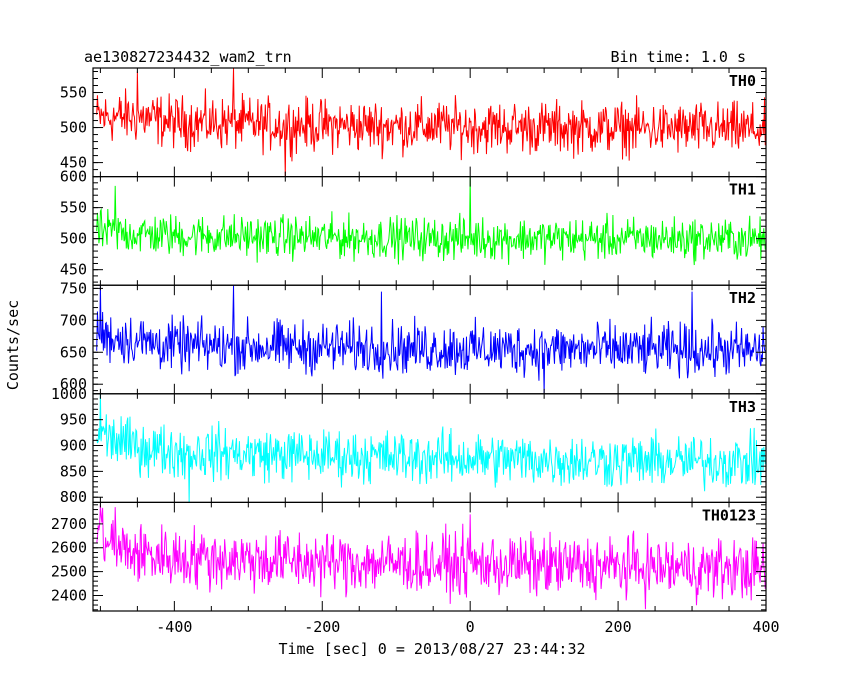 The width and height of the screenshot is (850, 680). I want to click on x-tick-label: 200, so click(618, 627).